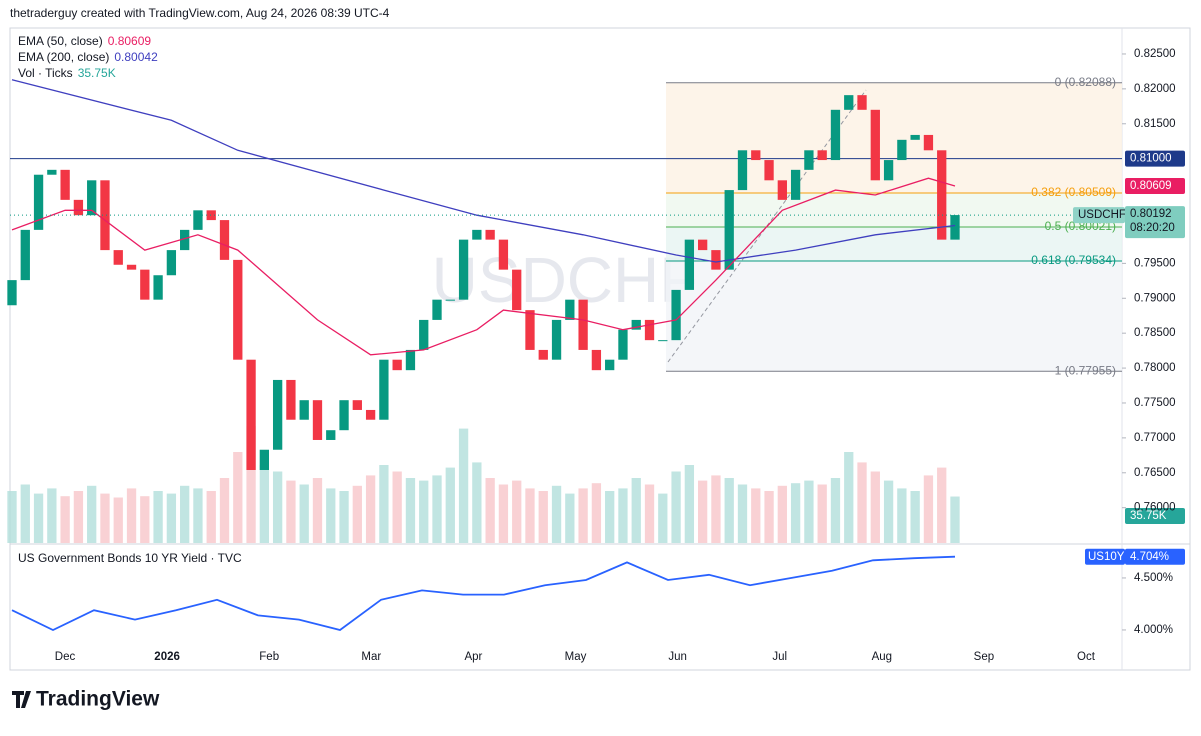 The image size is (1201, 736). Describe the element at coordinates (1155, 403) in the screenshot. I see `y-tick-label: 0.77500` at that location.